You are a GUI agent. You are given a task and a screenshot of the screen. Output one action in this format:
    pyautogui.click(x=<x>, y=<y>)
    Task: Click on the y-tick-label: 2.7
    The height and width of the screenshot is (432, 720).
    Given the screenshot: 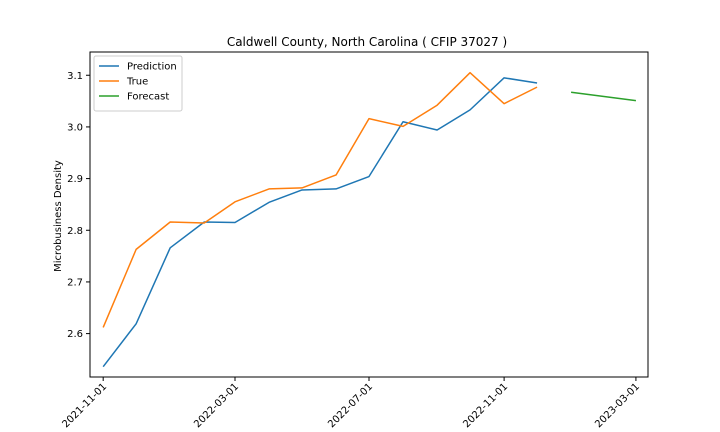 What is the action you would take?
    pyautogui.click(x=75, y=282)
    